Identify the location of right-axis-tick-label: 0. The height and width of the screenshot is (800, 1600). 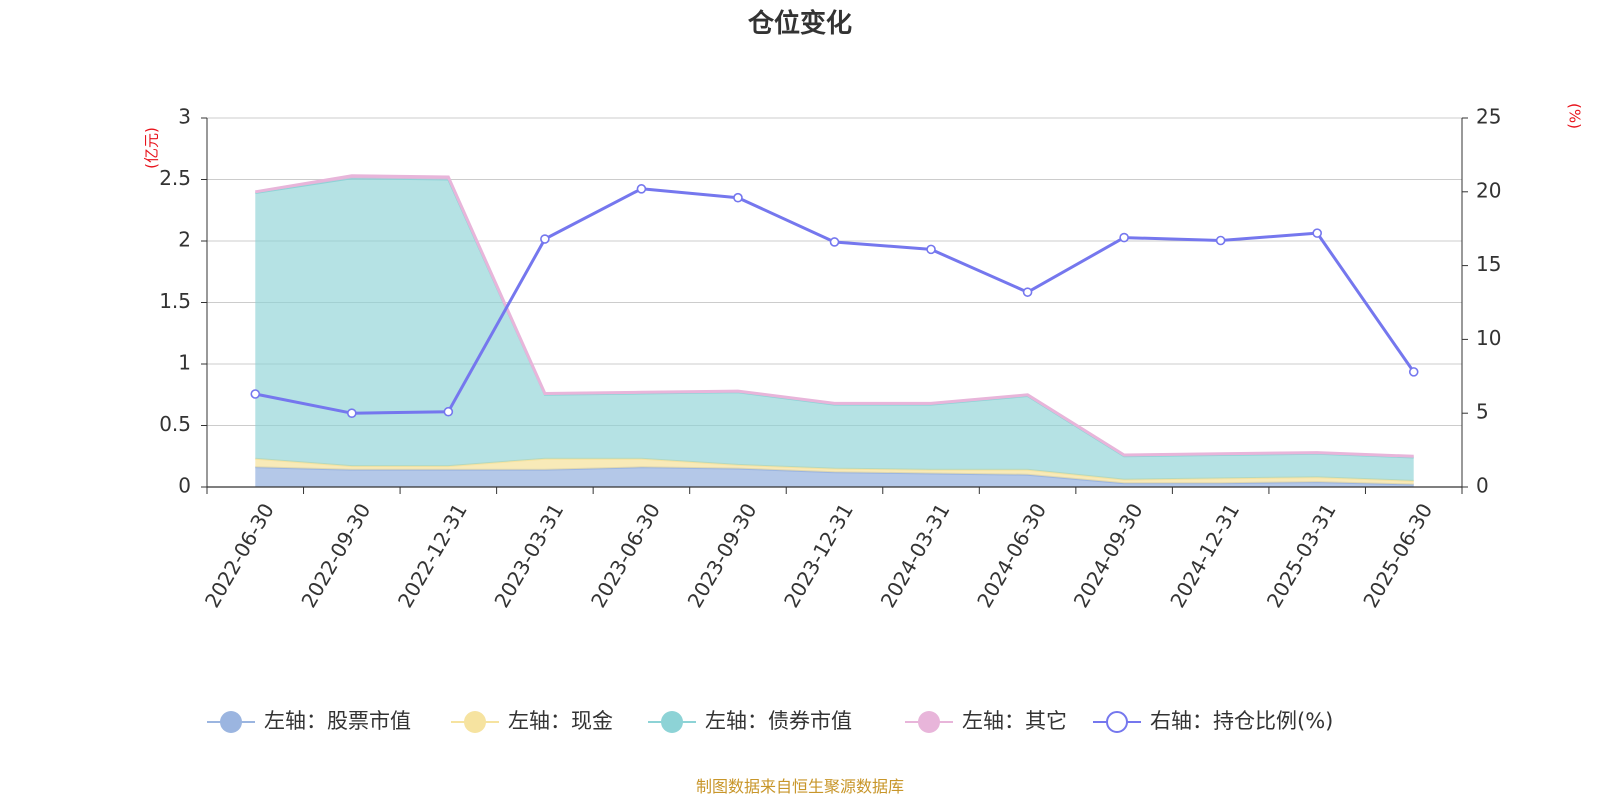
(1482, 486).